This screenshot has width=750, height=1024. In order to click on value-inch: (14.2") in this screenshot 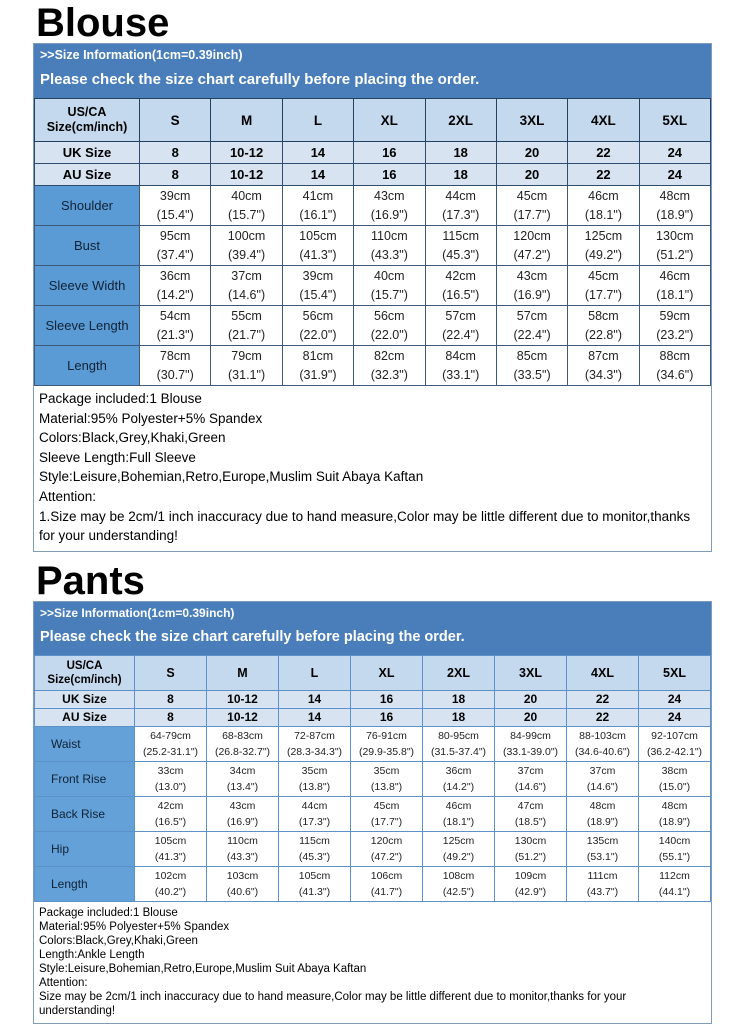, I will do `click(175, 294)`.